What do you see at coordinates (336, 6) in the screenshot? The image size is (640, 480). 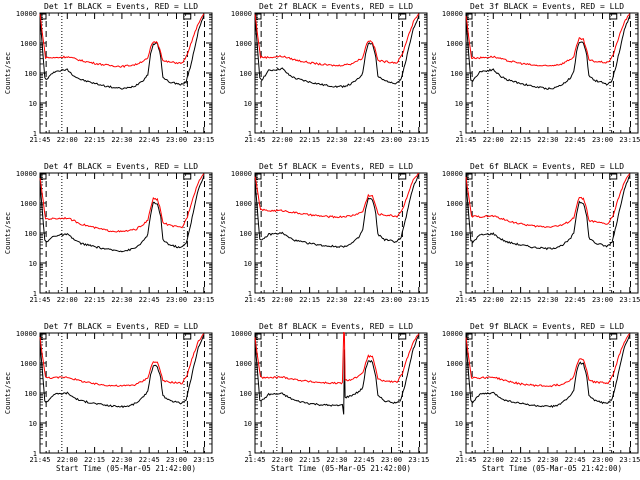 I see `panel-title: Det 2f BLACK = Events, RED = LLD` at bounding box center [336, 6].